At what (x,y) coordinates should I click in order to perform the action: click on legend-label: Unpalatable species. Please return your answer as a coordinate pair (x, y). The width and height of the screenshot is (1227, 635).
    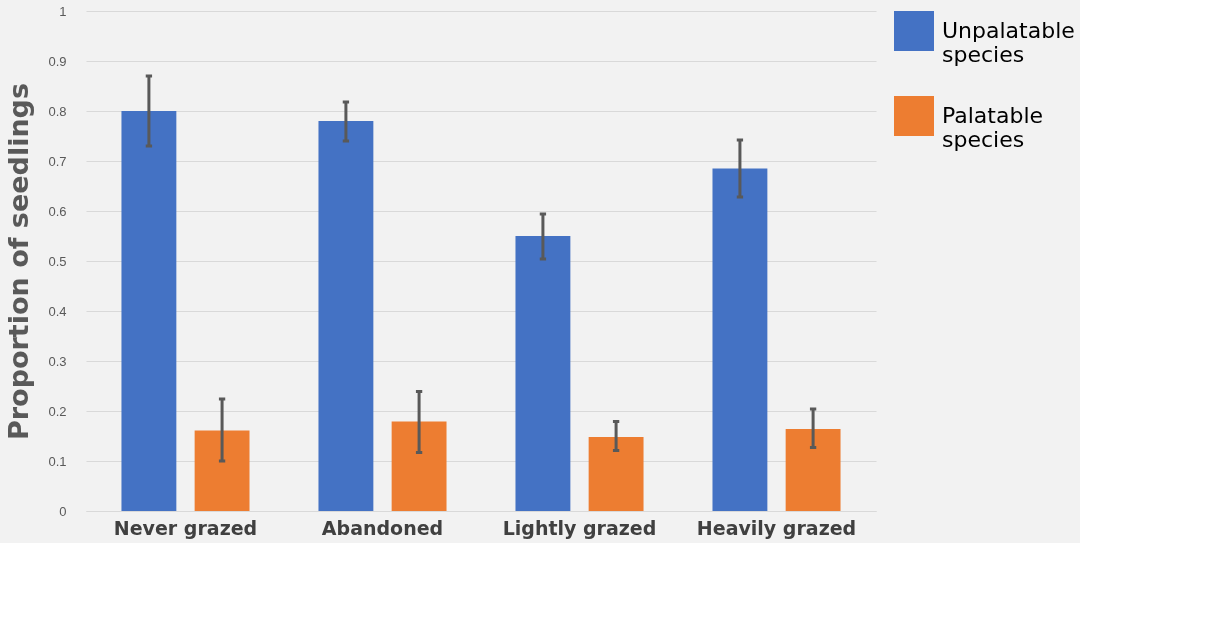
    Looking at the image, I should click on (1008, 42).